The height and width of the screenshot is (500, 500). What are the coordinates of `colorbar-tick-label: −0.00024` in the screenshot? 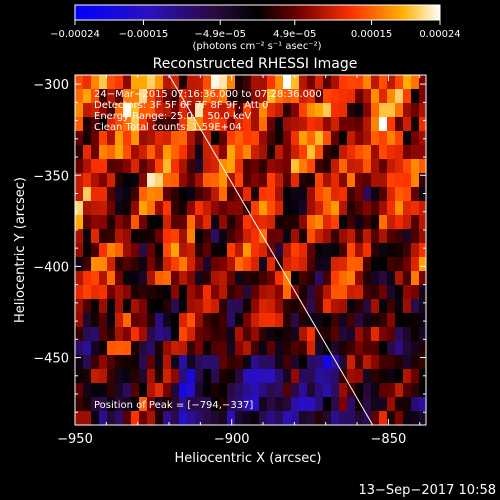 It's located at (75, 34).